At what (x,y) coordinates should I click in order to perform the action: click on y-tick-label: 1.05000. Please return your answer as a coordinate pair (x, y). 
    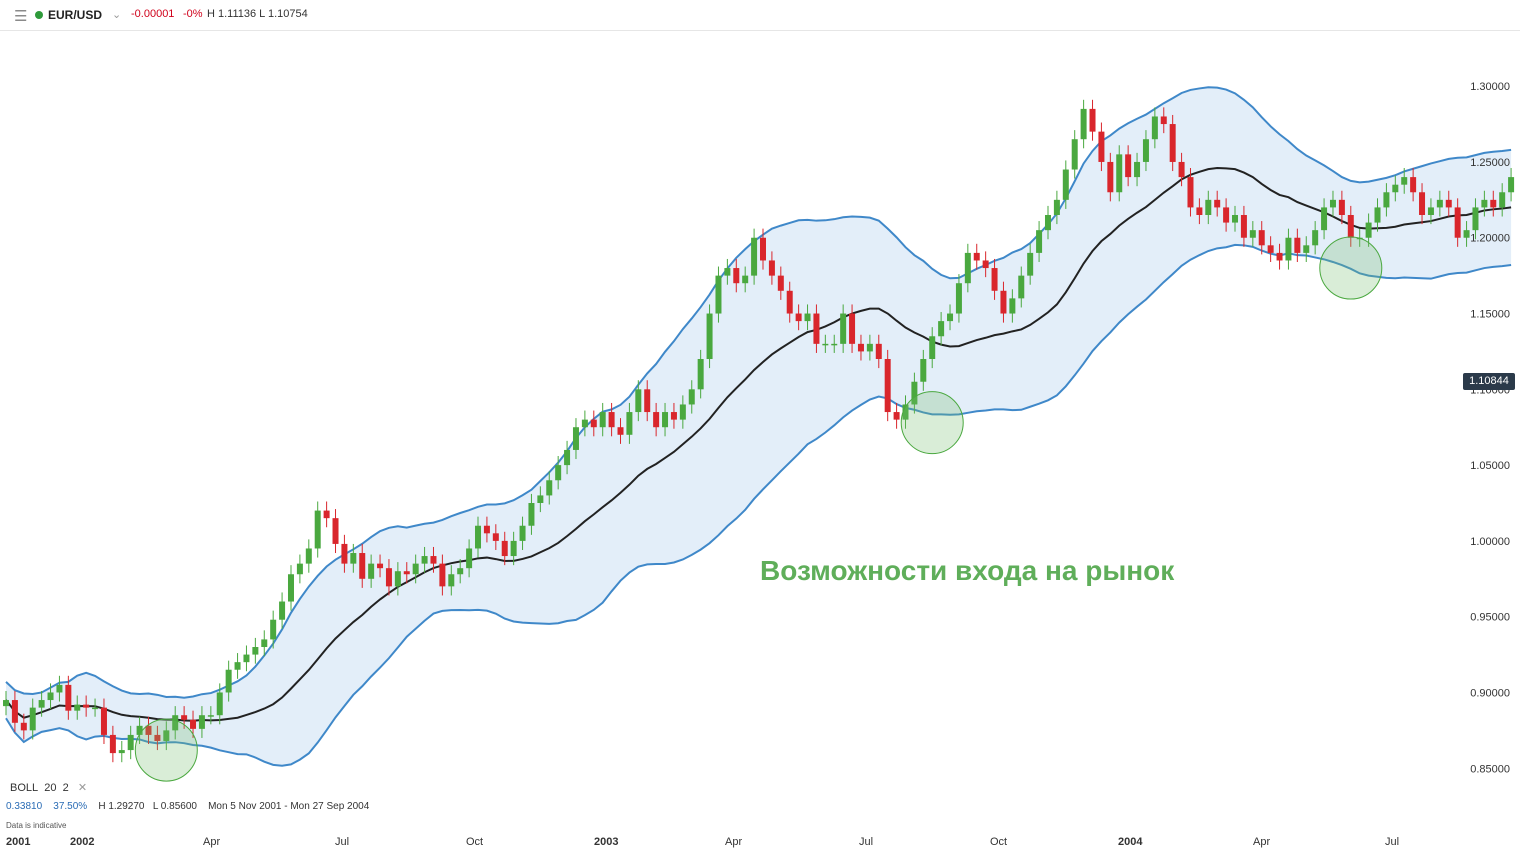
    Looking at the image, I should click on (1490, 466).